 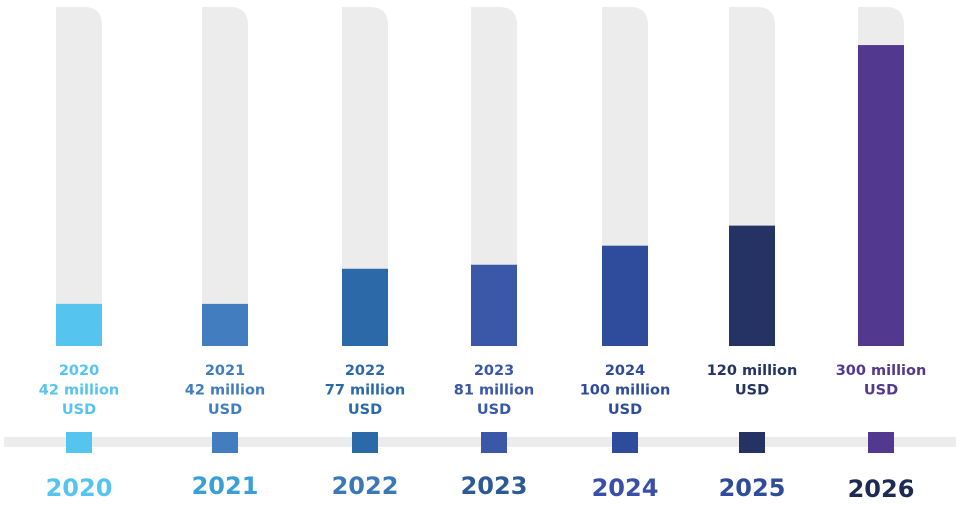 What do you see at coordinates (881, 381) in the screenshot?
I see `value-label-2026: 300 million USD` at bounding box center [881, 381].